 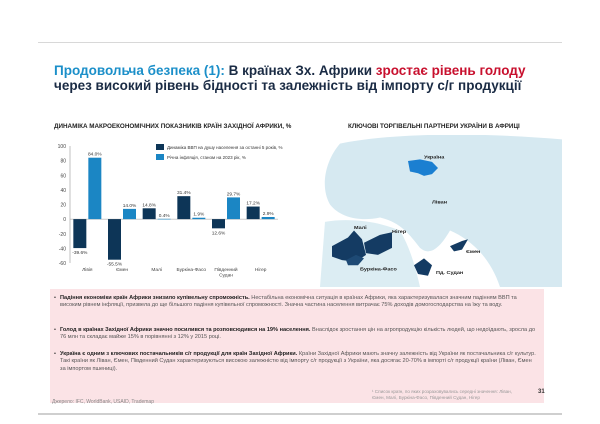 What do you see at coordinates (423, 267) in the screenshot?
I see `south-sudan-shape` at bounding box center [423, 267].